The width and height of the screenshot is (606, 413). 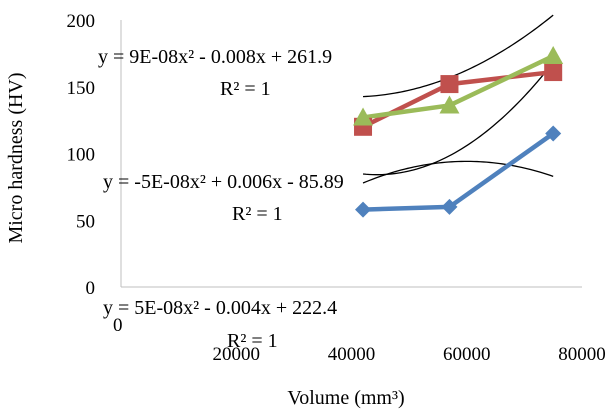 I want to click on x-tick-label: 60000, so click(x=467, y=354).